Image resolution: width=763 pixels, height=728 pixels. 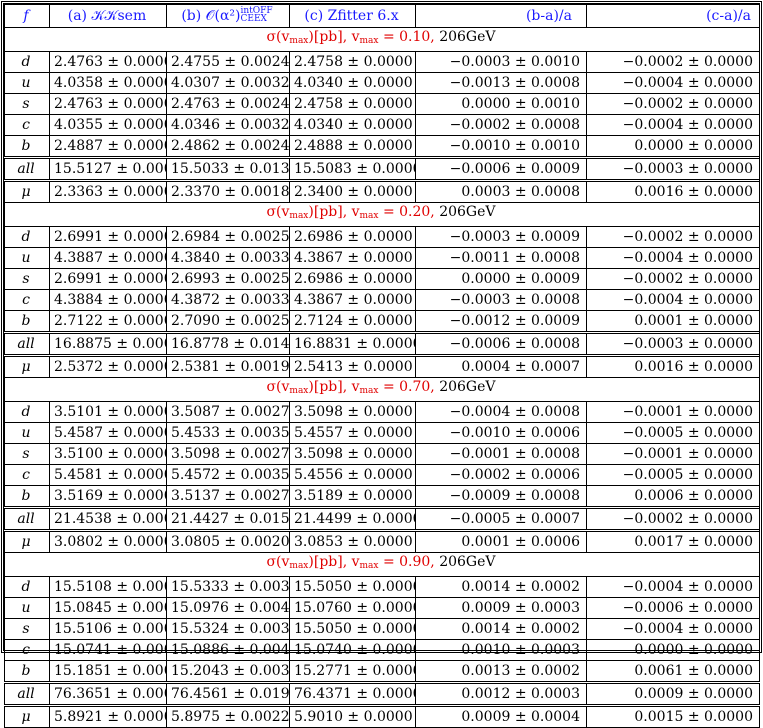 I want to click on cell-b: 21.4427 ± 0.0150, so click(x=228, y=518).